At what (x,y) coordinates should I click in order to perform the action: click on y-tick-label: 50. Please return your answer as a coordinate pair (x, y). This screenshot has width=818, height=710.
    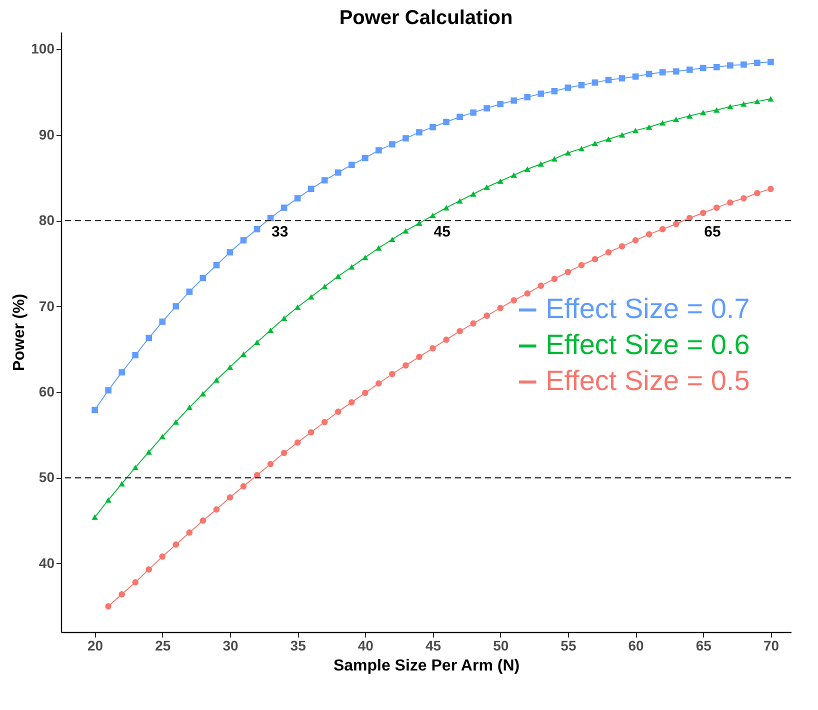
    Looking at the image, I should click on (46, 477).